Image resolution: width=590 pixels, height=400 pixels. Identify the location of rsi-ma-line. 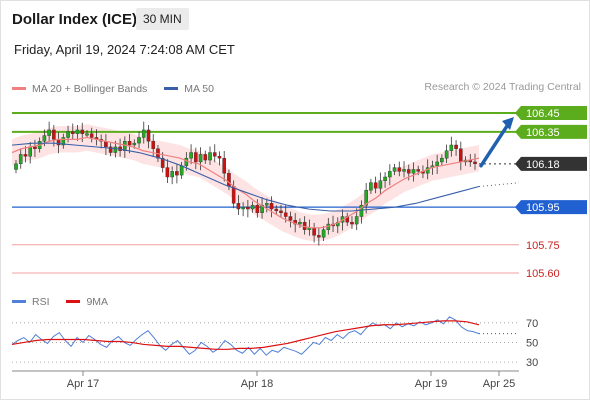
(245, 335).